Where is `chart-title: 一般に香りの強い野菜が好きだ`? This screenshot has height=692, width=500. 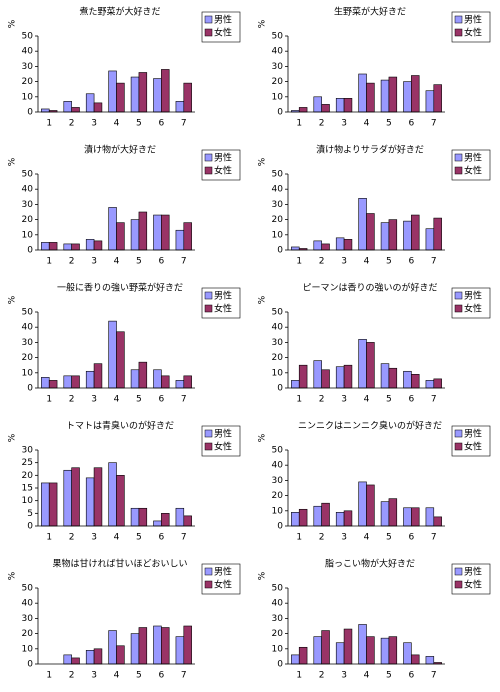
chart-title: 一般に香りの強い野菜が好きだ is located at coordinates (120, 288).